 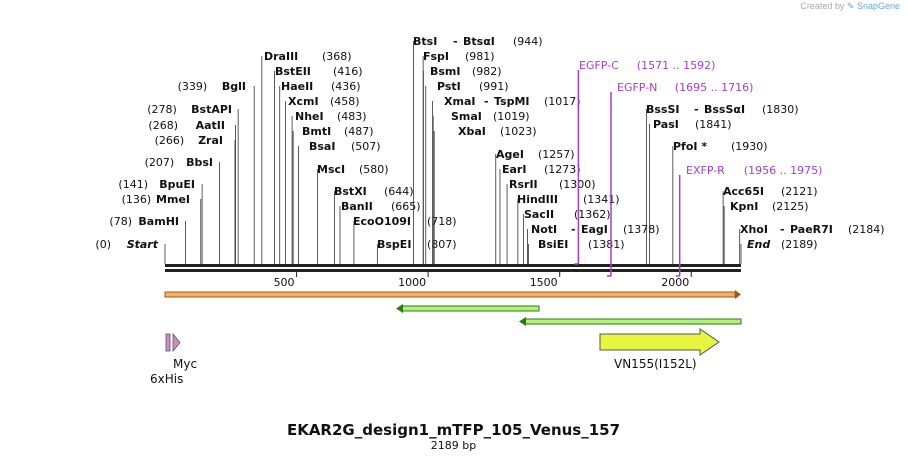 I want to click on site-pos-PfoI *: (1930), so click(x=749, y=146).